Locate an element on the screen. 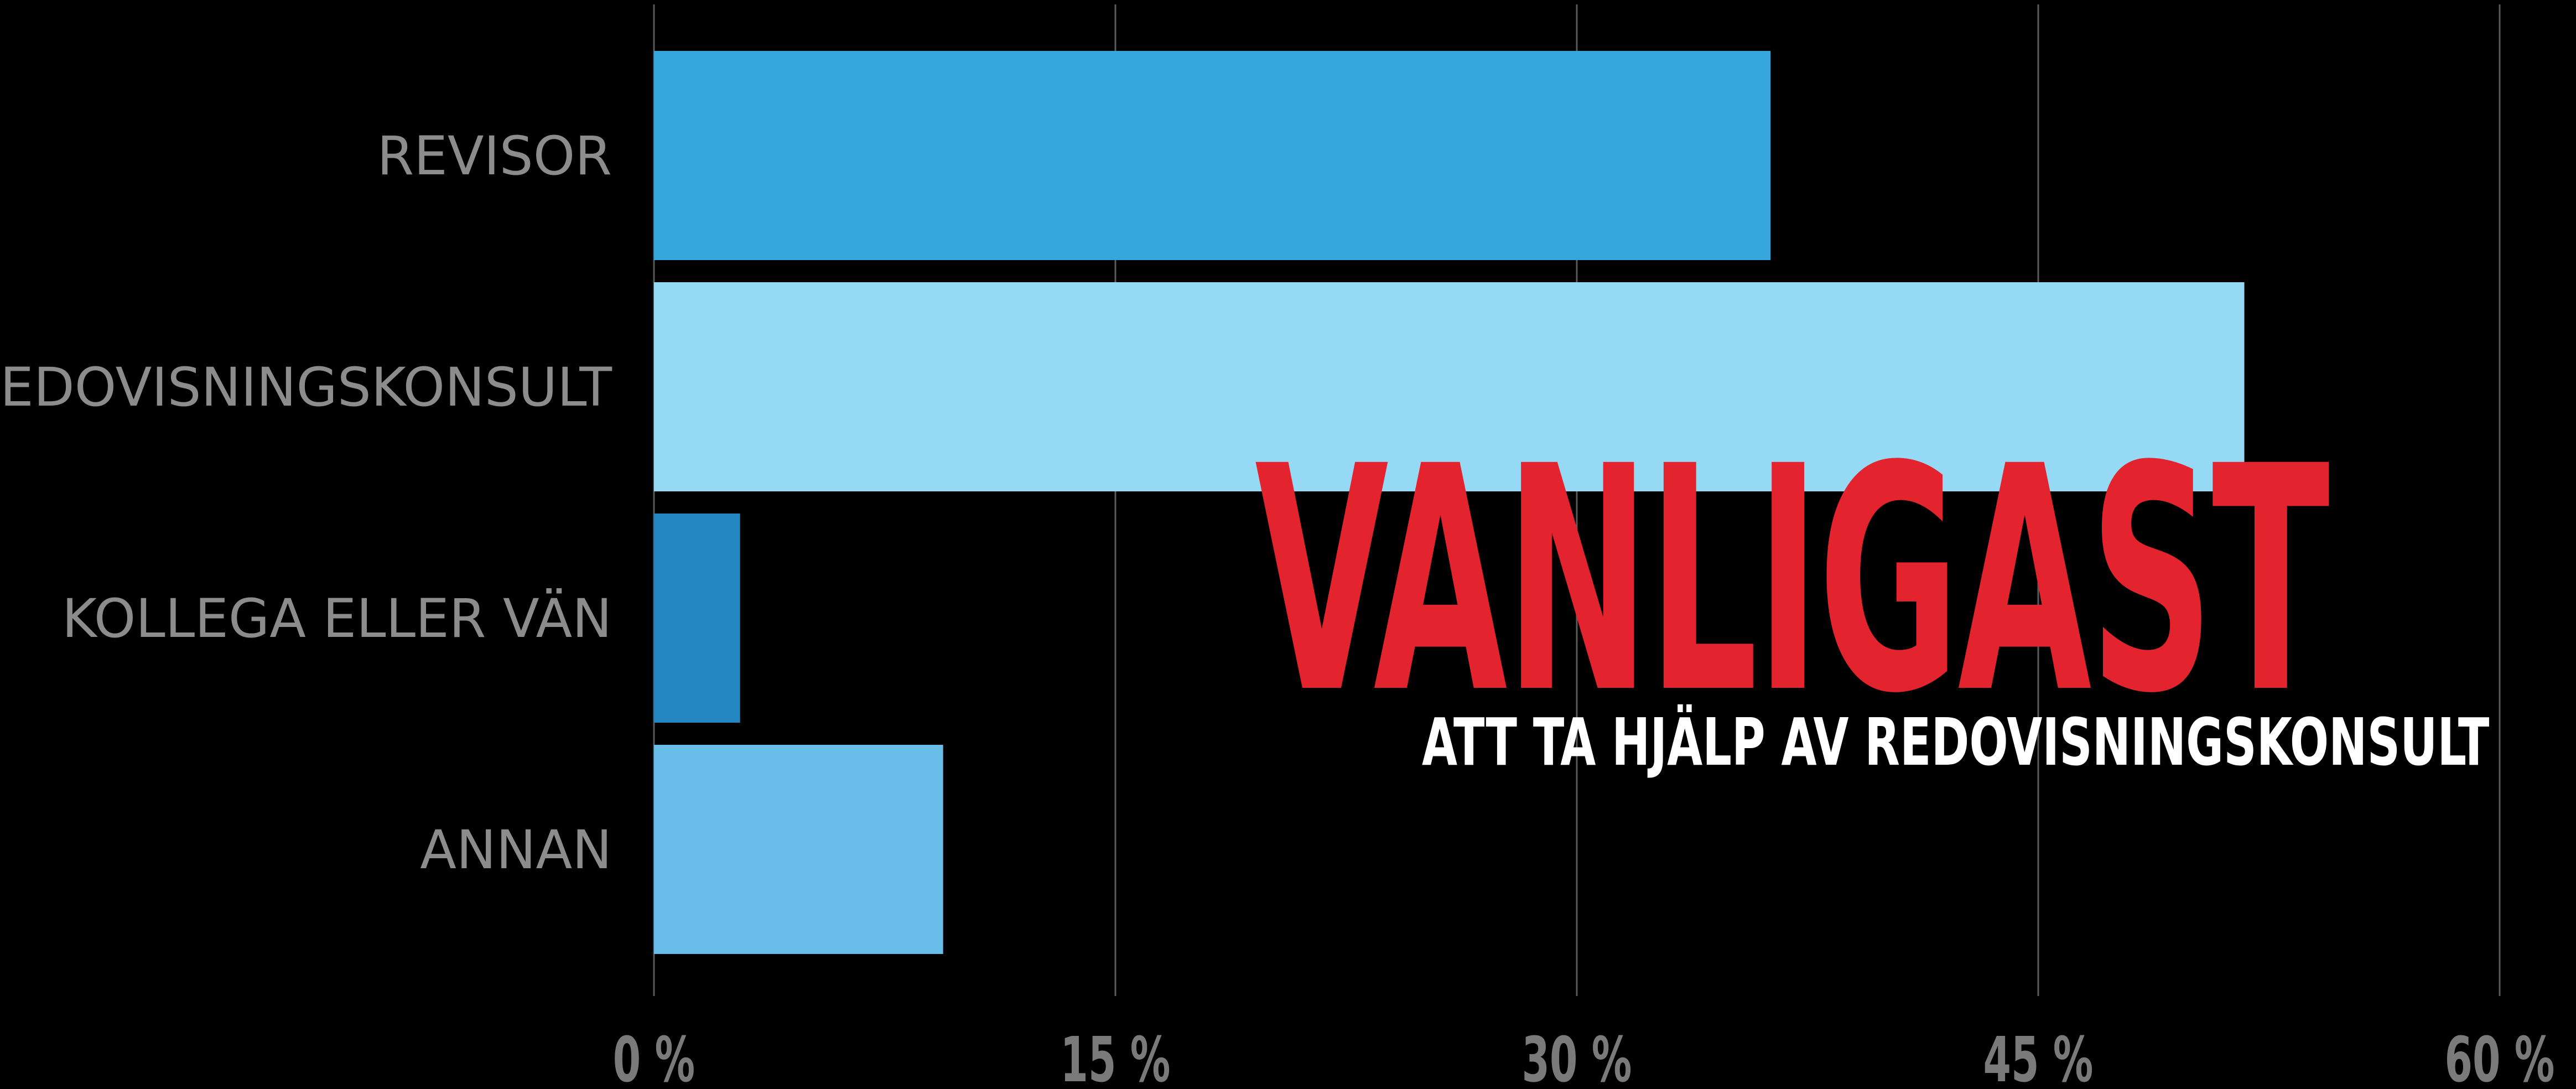 This screenshot has width=2576, height=1089. x-axis-tick-labels: 0 % 15 % 30 % 45 % 60 % is located at coordinates (1584, 1056).